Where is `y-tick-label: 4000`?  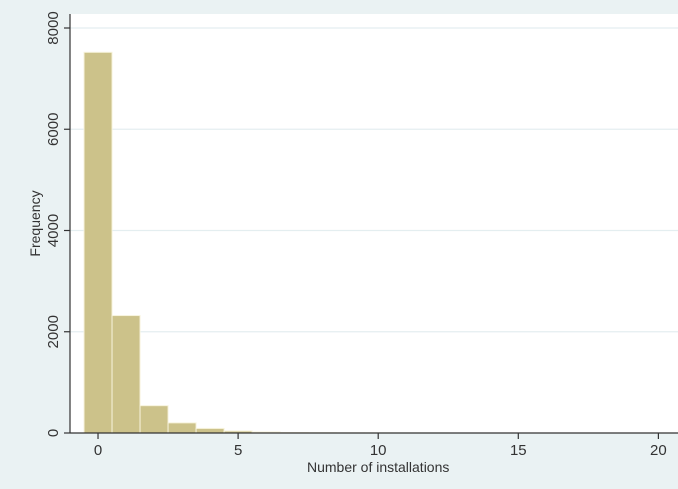
y-tick-label: 4000 is located at coordinates (53, 230).